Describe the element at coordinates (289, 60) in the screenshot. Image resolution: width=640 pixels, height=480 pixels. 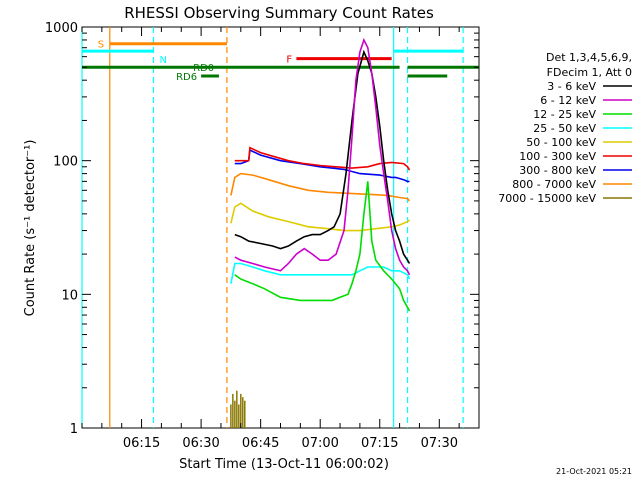
I see `flag-label-f: F` at that location.